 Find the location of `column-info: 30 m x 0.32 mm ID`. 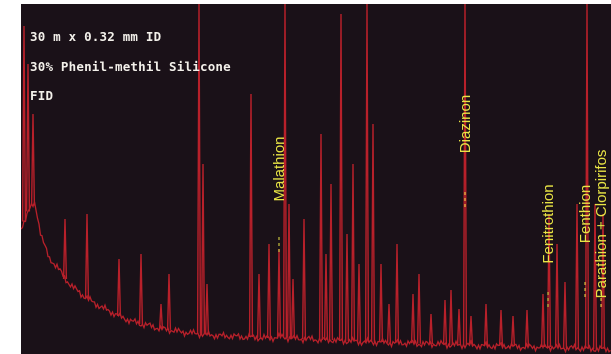

column-info: 30 m x 0.32 mm ID is located at coordinates (96, 36).